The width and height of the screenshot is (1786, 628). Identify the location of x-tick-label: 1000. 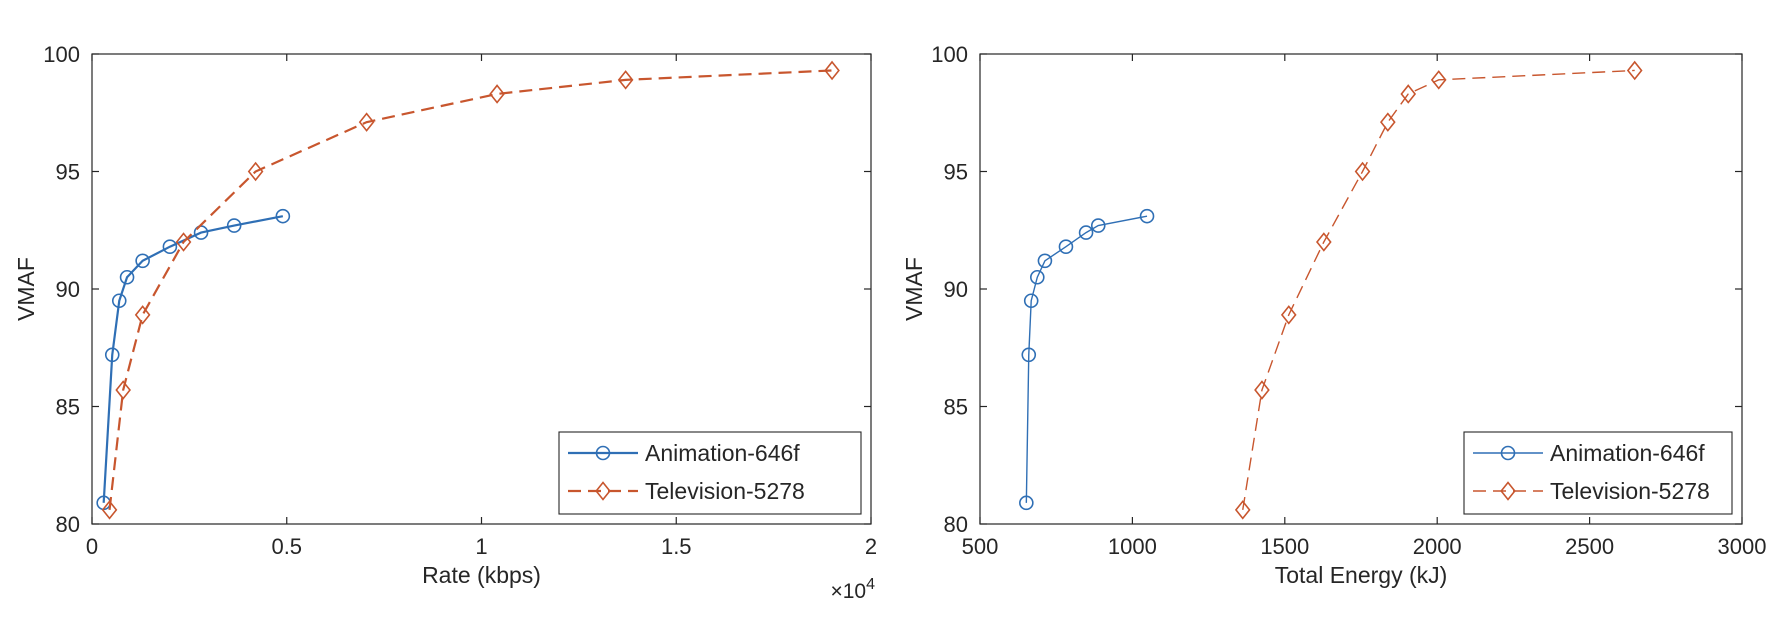
(1132, 546).